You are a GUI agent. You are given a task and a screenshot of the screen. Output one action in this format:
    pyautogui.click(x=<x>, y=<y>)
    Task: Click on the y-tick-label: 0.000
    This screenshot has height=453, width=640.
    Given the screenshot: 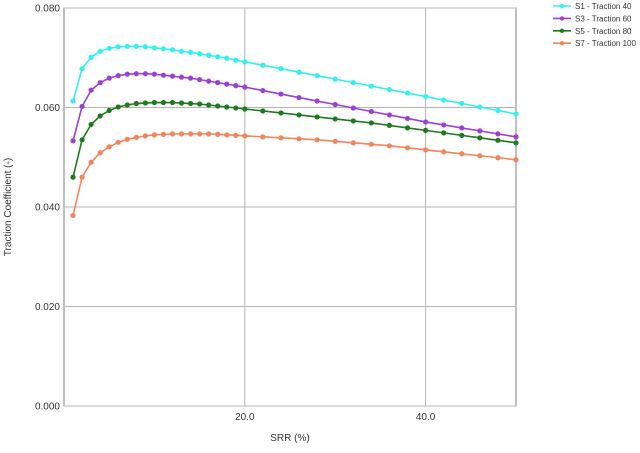 What is the action you would take?
    pyautogui.click(x=47, y=407)
    